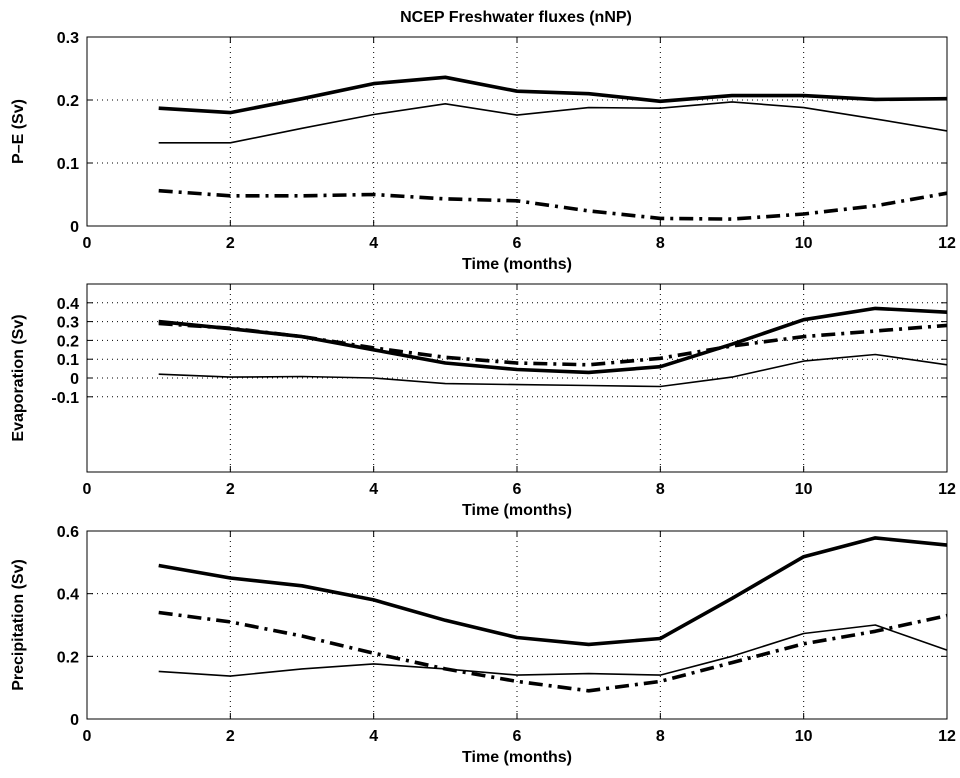 The width and height of the screenshot is (960, 778). What do you see at coordinates (18, 377) in the screenshot?
I see `y-axis-label: Evaporation (Sv)` at bounding box center [18, 377].